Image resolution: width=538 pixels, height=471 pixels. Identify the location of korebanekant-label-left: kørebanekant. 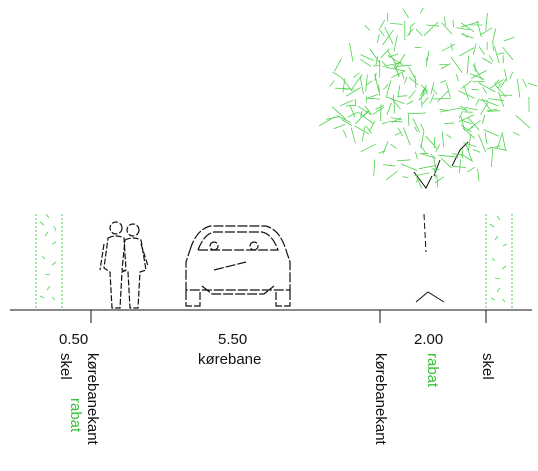
(92, 399).